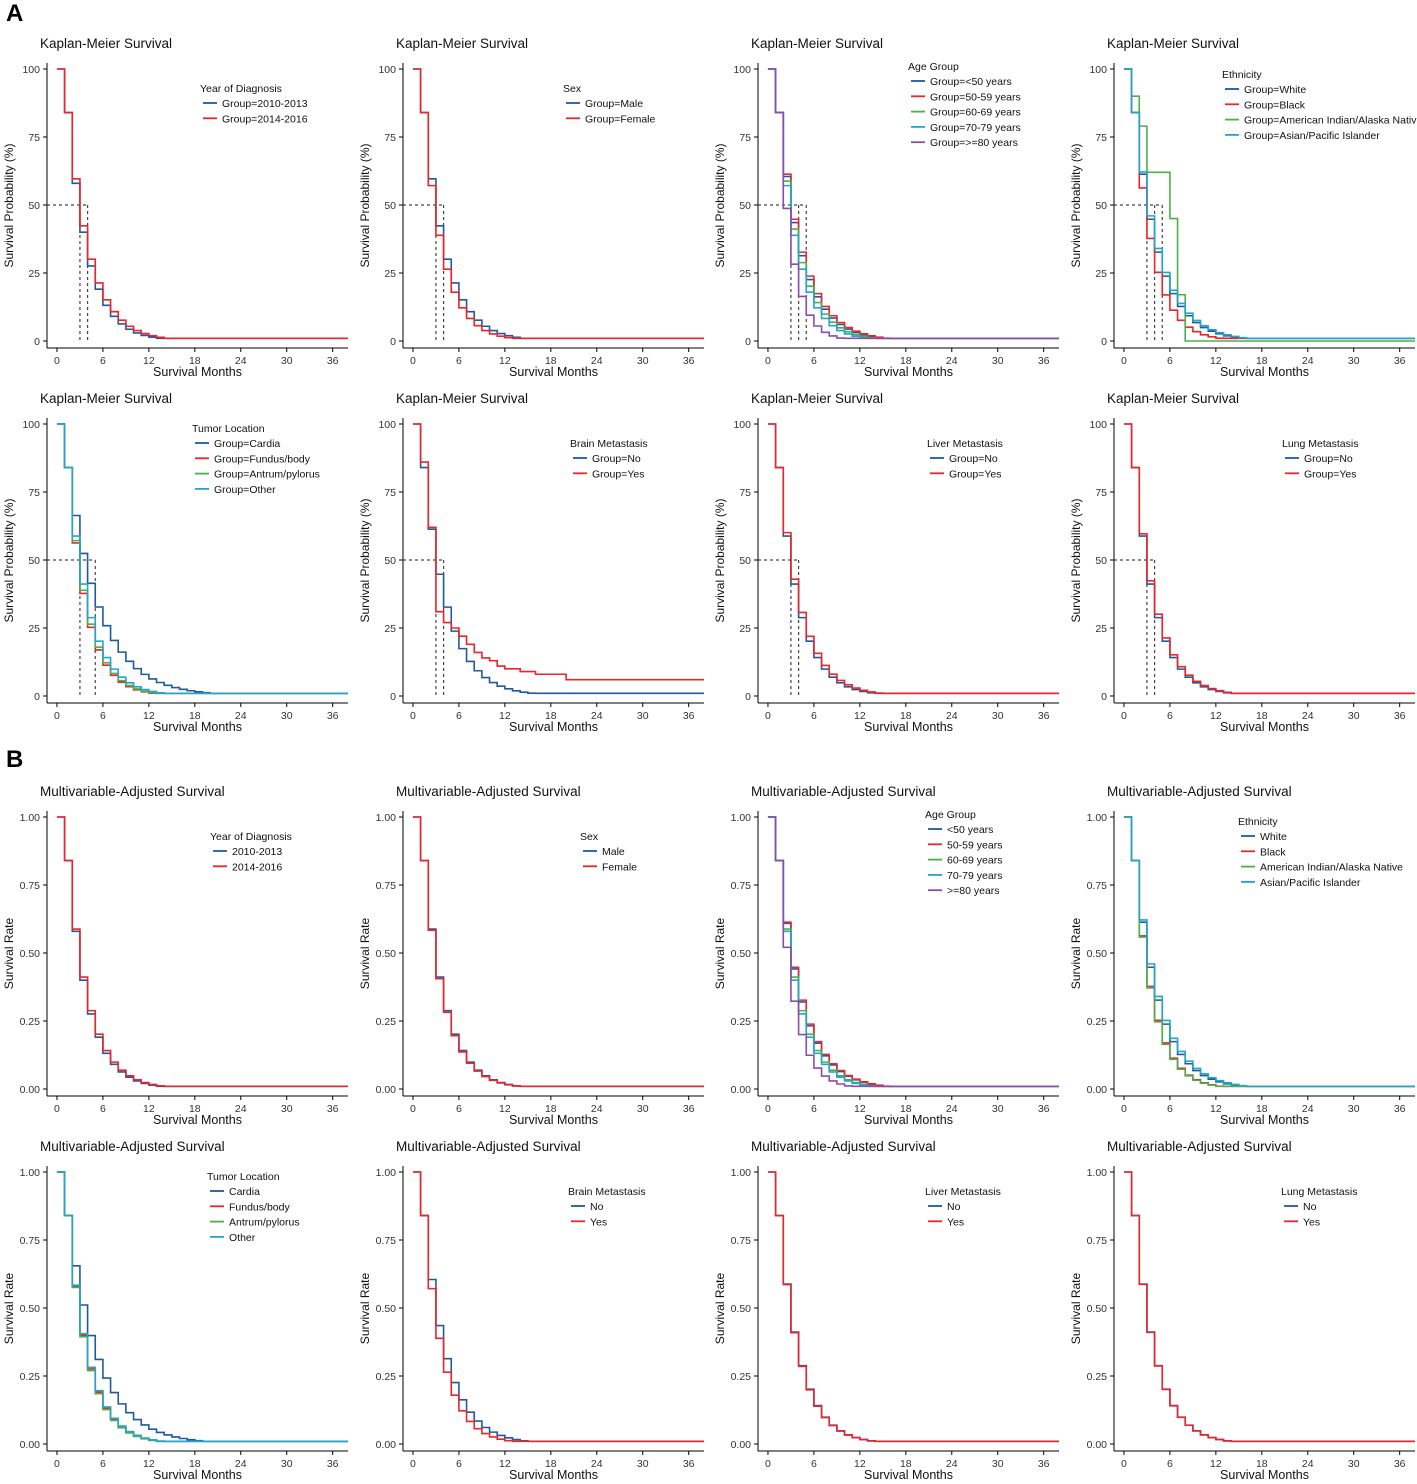 The height and width of the screenshot is (1484, 1417). Describe the element at coordinates (1311, 1222) in the screenshot. I see `legend-entry: Yes` at that location.